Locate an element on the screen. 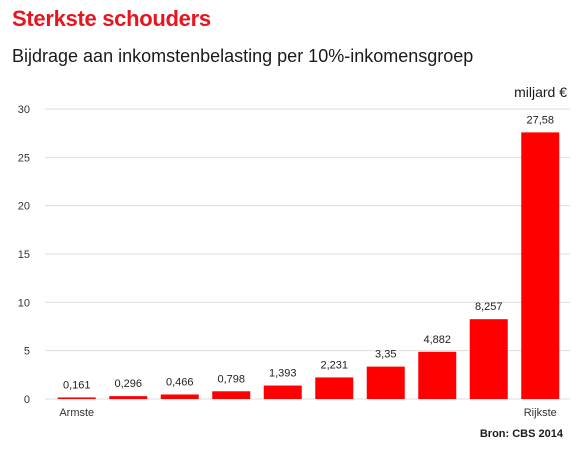  data-label: 8,257 is located at coordinates (489, 307).